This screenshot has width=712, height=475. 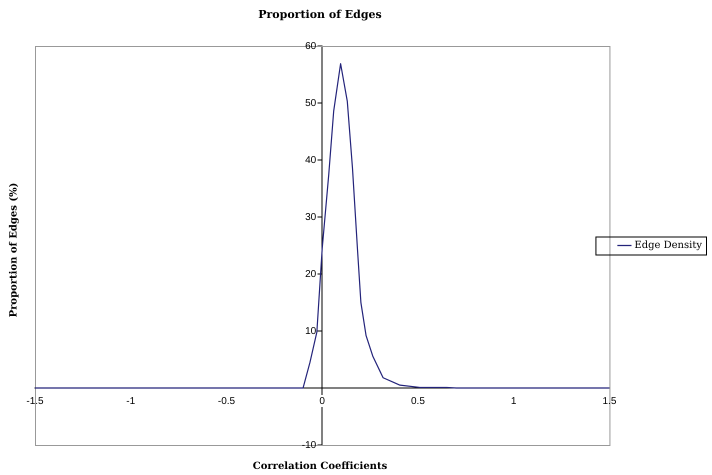 What do you see at coordinates (227, 401) in the screenshot?
I see `x-tick-label: -0.5` at bounding box center [227, 401].